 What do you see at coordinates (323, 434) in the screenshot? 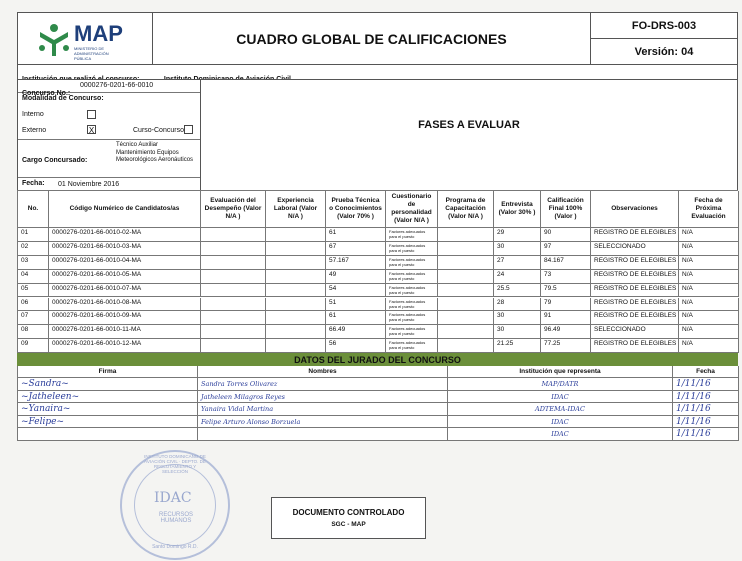
I see `jury-name` at bounding box center [323, 434].